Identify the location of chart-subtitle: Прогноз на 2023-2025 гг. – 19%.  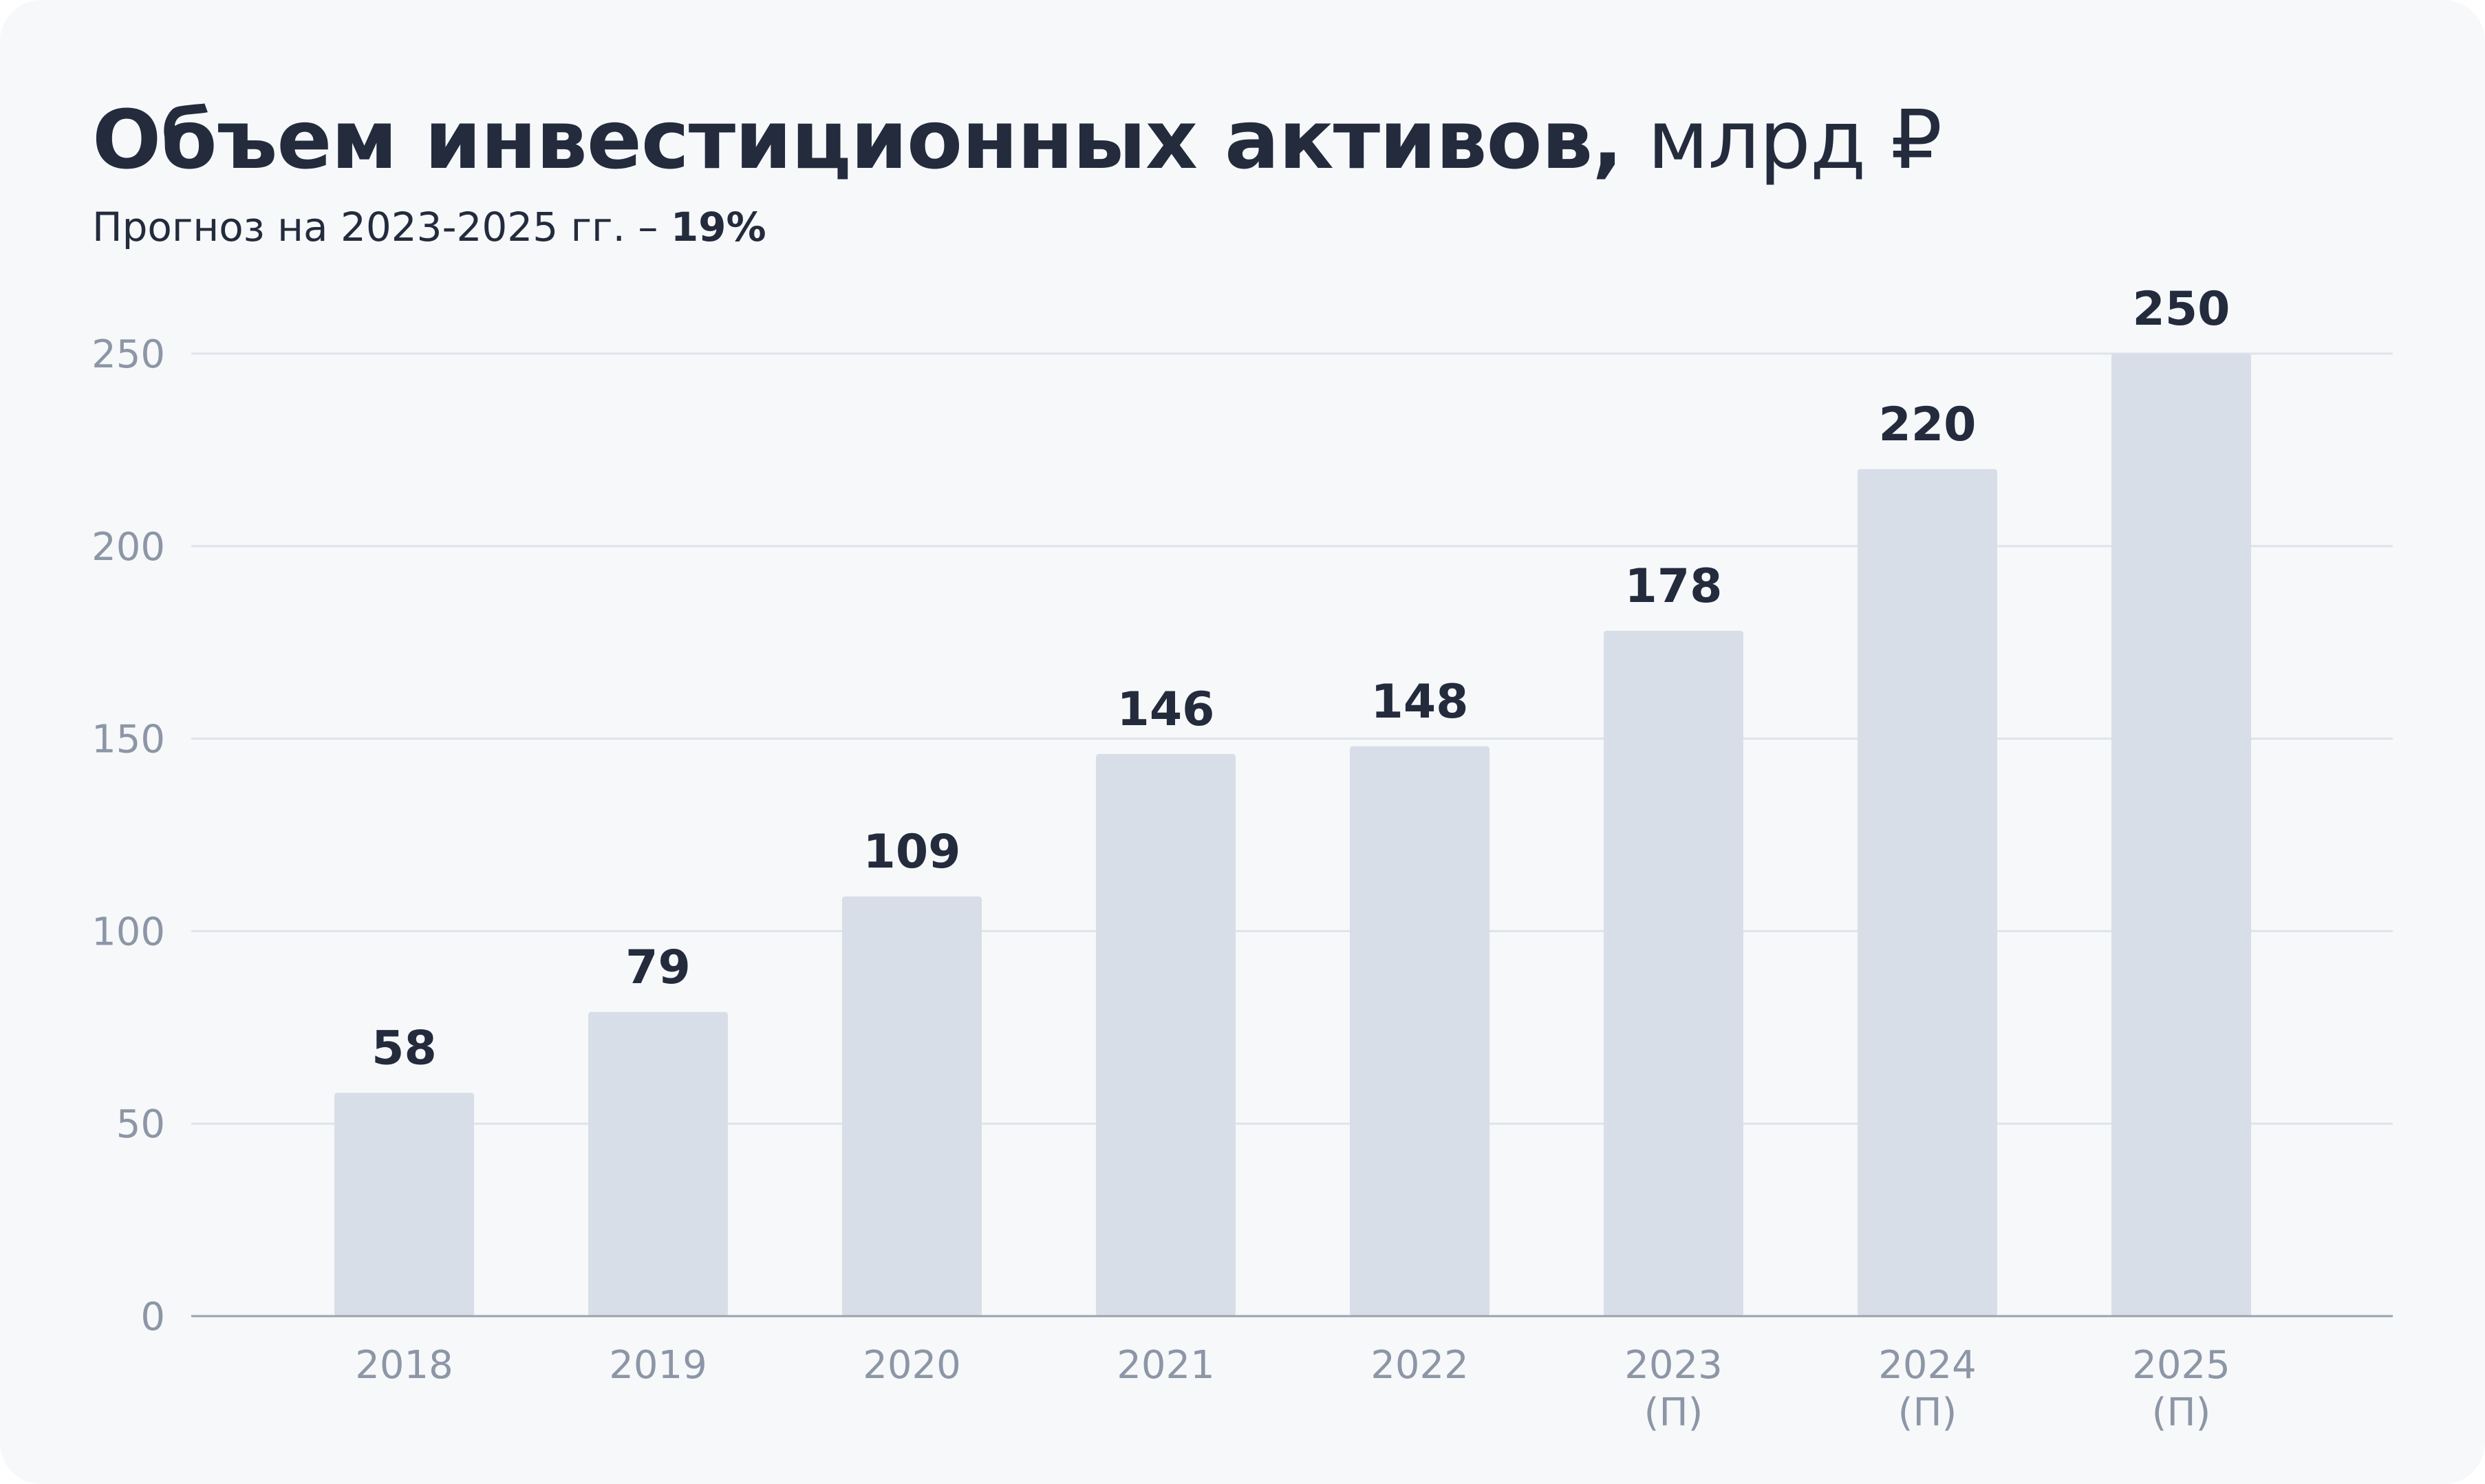
(429, 227).